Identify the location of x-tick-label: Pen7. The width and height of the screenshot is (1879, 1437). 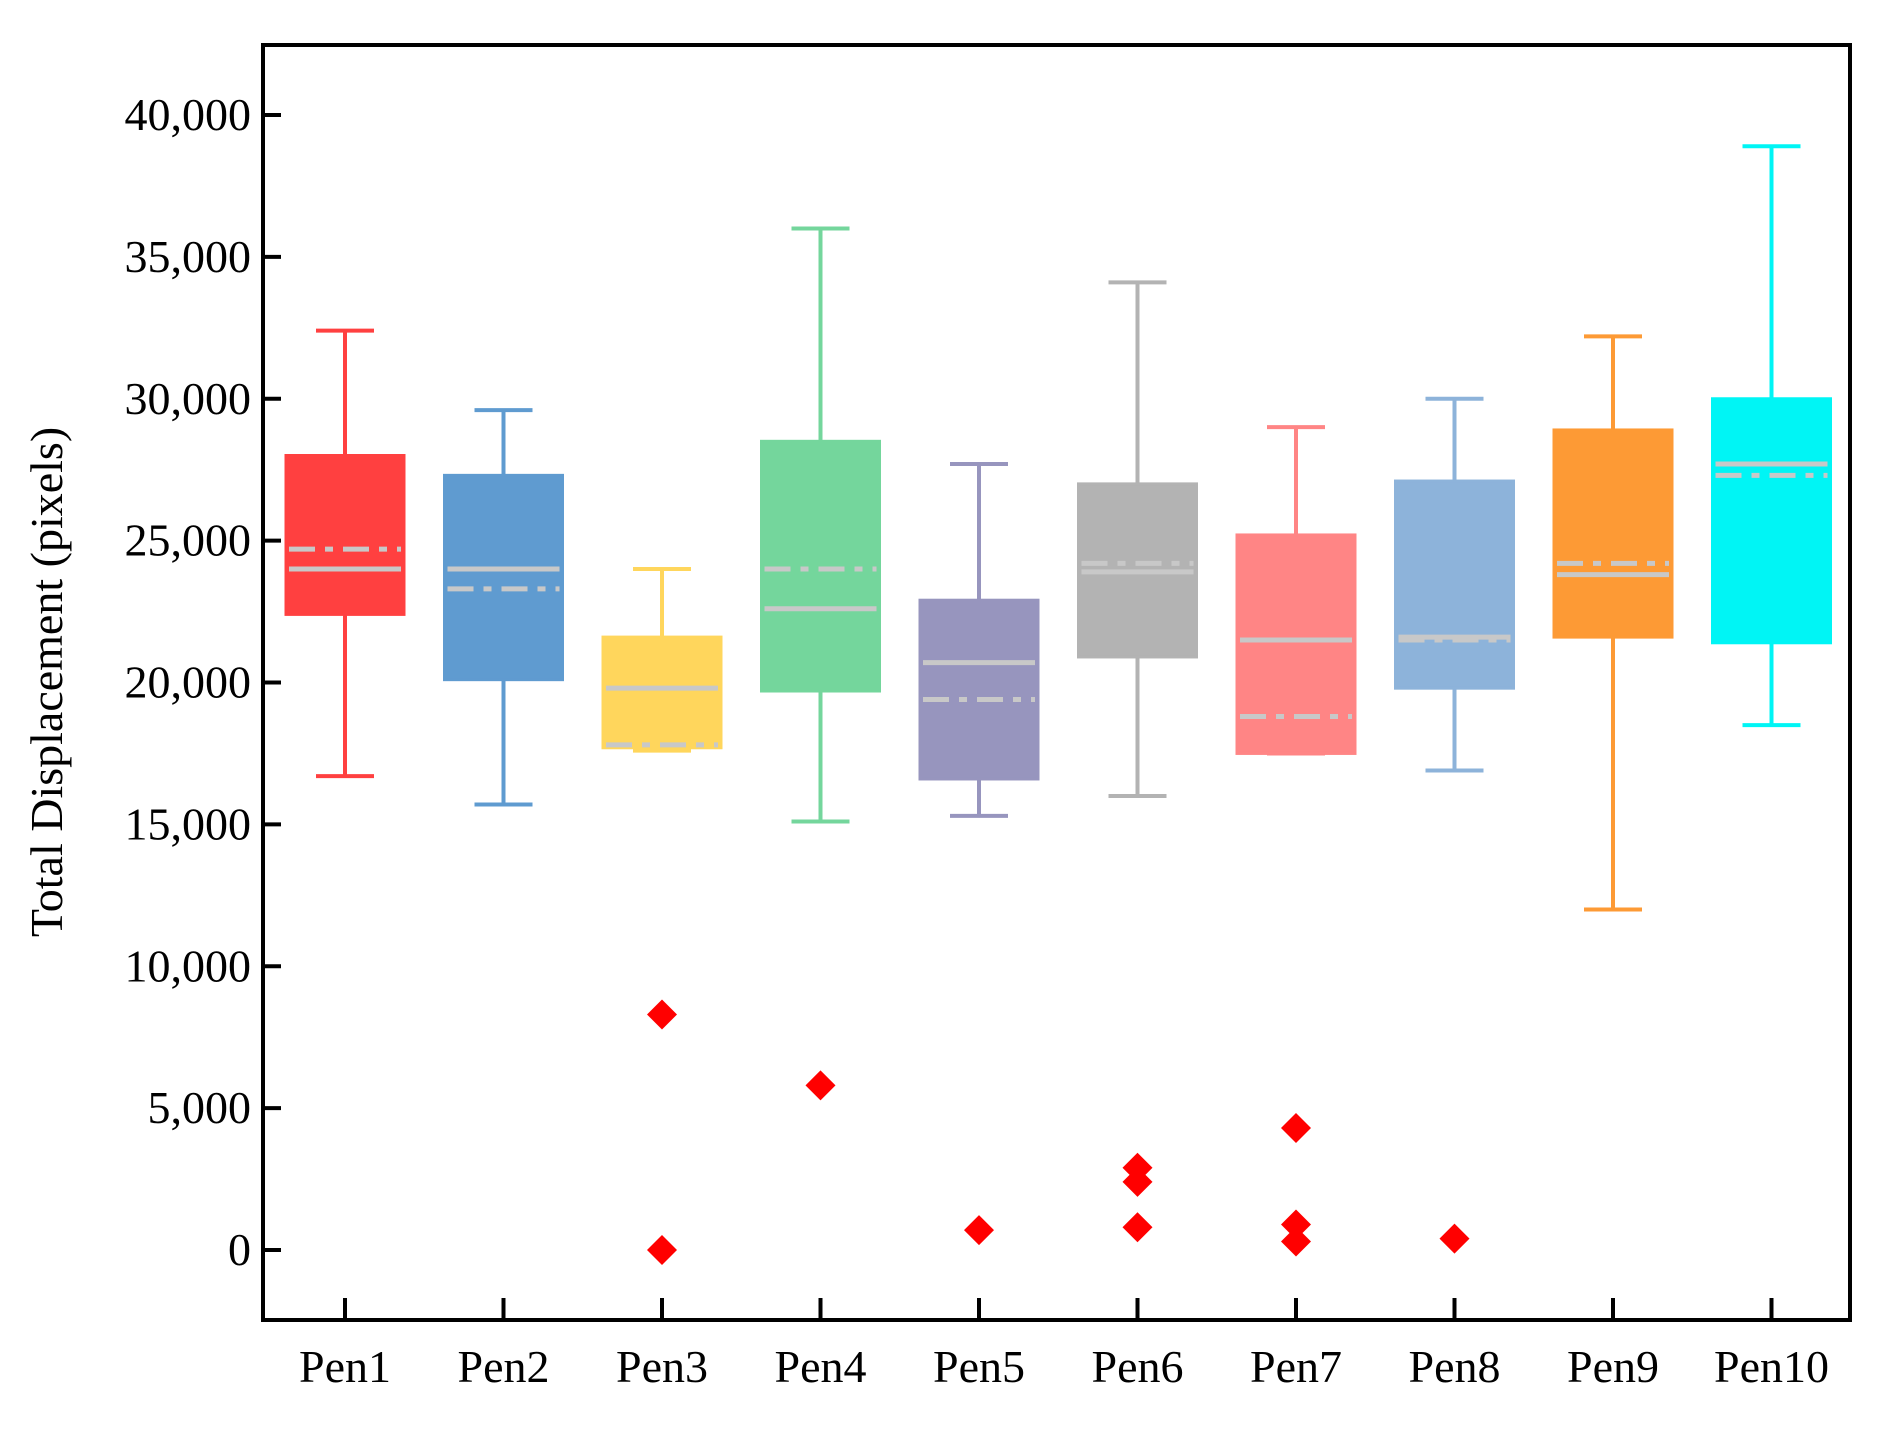
(1296, 1366).